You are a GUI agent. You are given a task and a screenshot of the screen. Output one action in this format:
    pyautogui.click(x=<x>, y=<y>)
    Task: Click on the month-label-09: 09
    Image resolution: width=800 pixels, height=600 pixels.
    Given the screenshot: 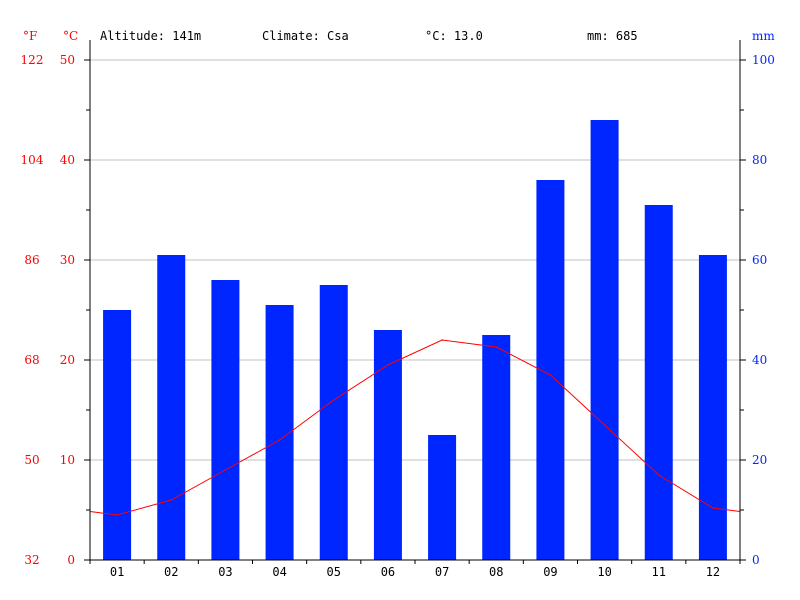 What is the action you would take?
    pyautogui.click(x=550, y=572)
    